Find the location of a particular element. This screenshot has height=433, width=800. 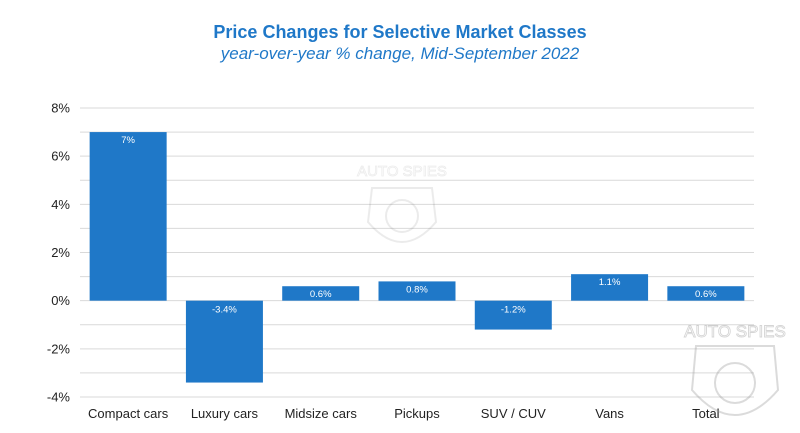

data-label: 1.1% is located at coordinates (610, 282).